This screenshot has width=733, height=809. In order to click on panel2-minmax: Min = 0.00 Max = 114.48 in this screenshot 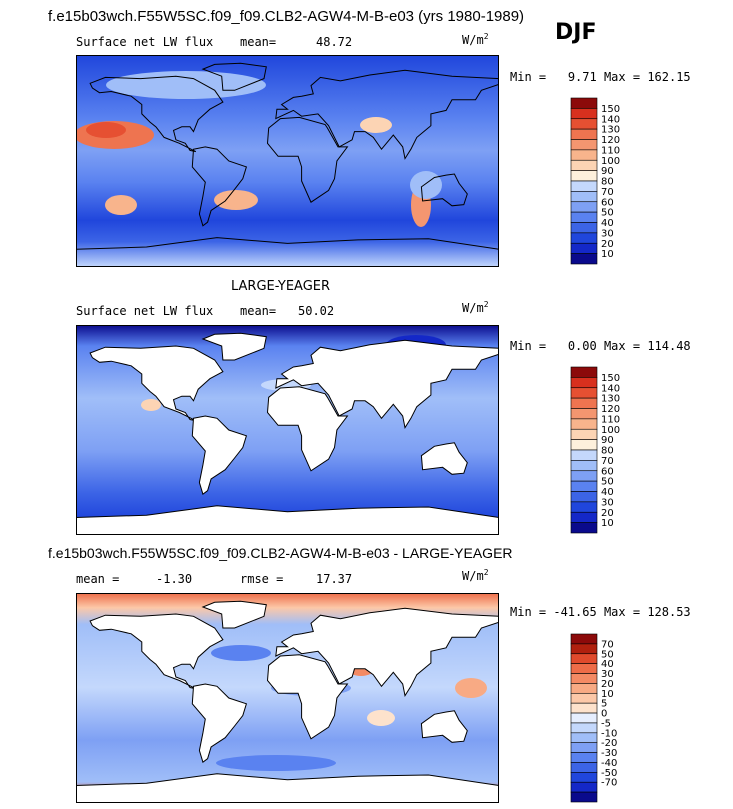, I will do `click(600, 346)`.